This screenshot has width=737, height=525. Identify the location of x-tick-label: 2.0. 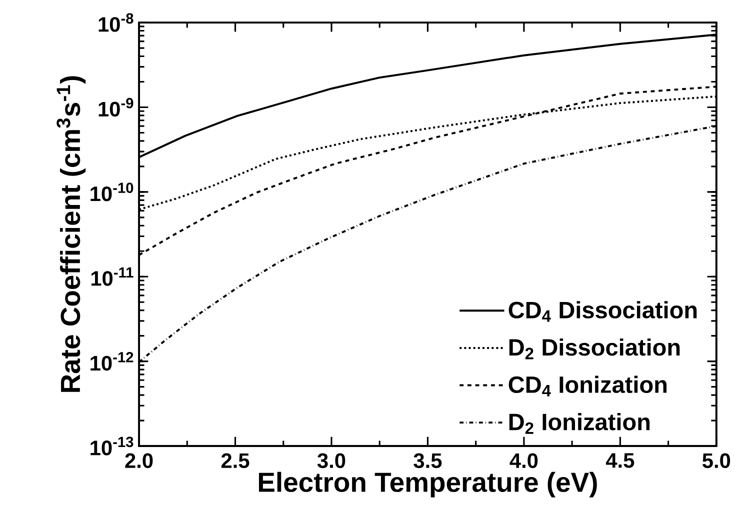
(139, 460).